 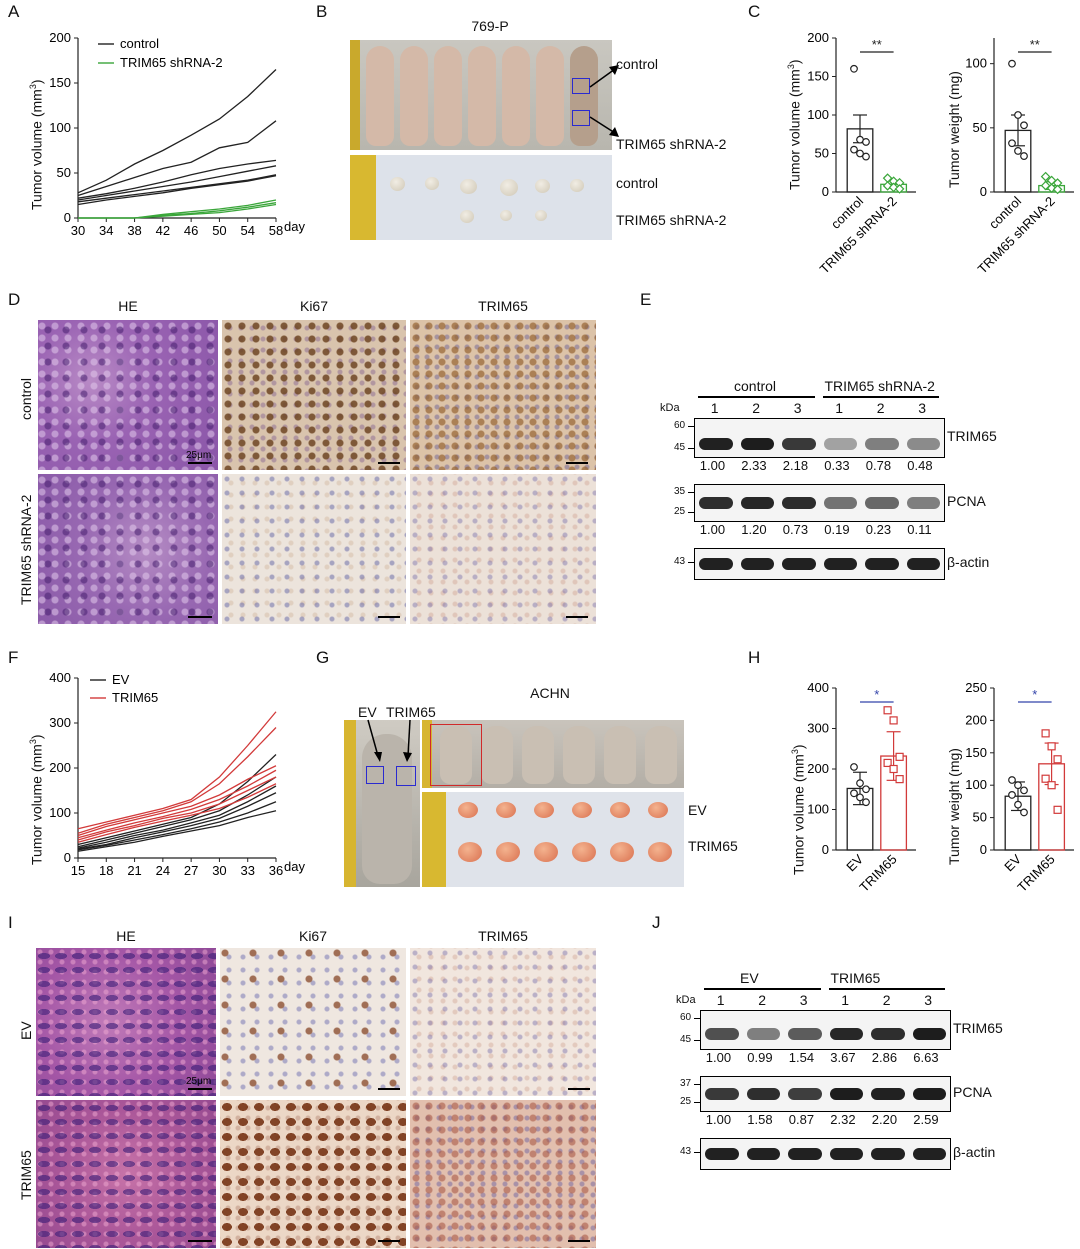 I want to click on quantification-value: 6.63, so click(x=926, y=1057).